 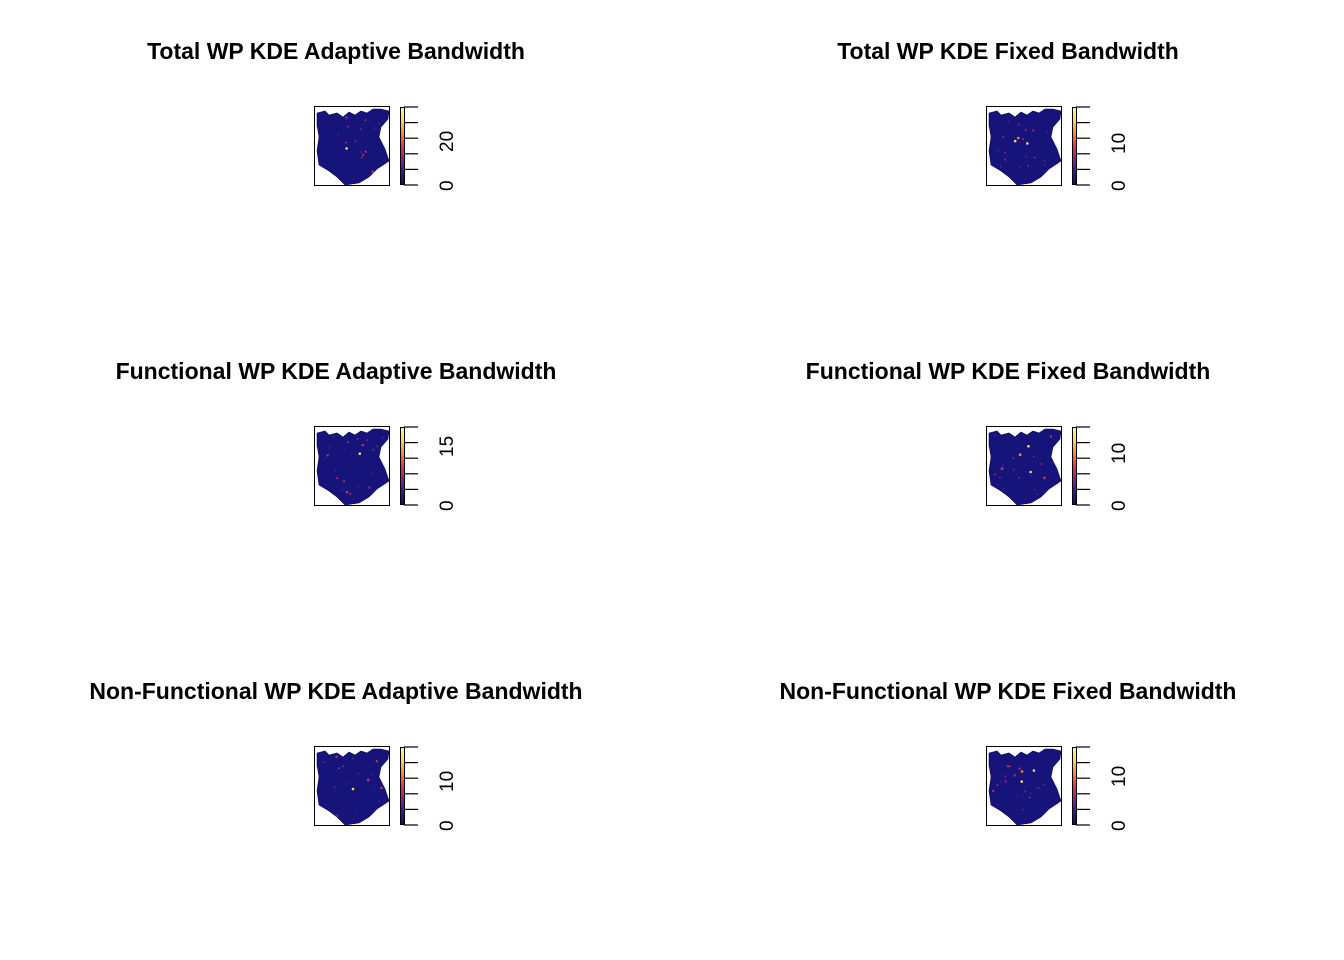 I want to click on colorbar-tick-label: 10, so click(x=1119, y=776).